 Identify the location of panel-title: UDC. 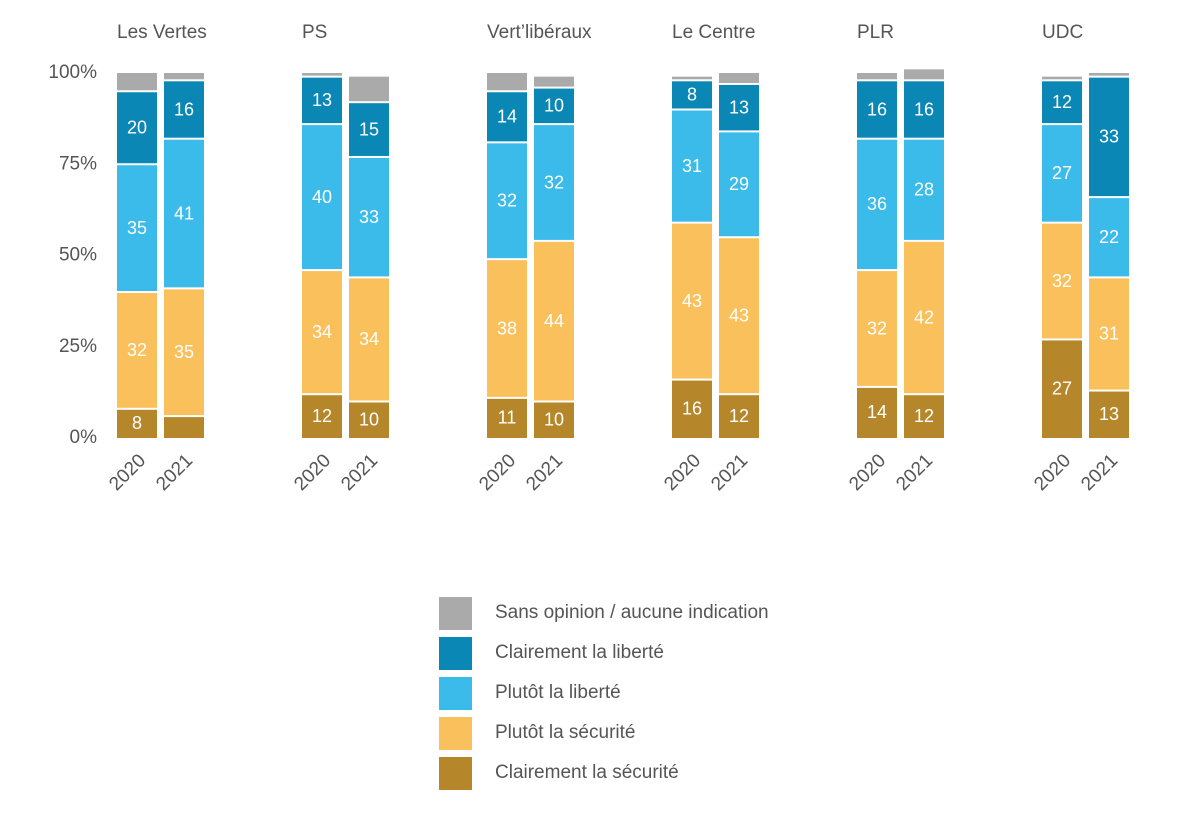
(1062, 32).